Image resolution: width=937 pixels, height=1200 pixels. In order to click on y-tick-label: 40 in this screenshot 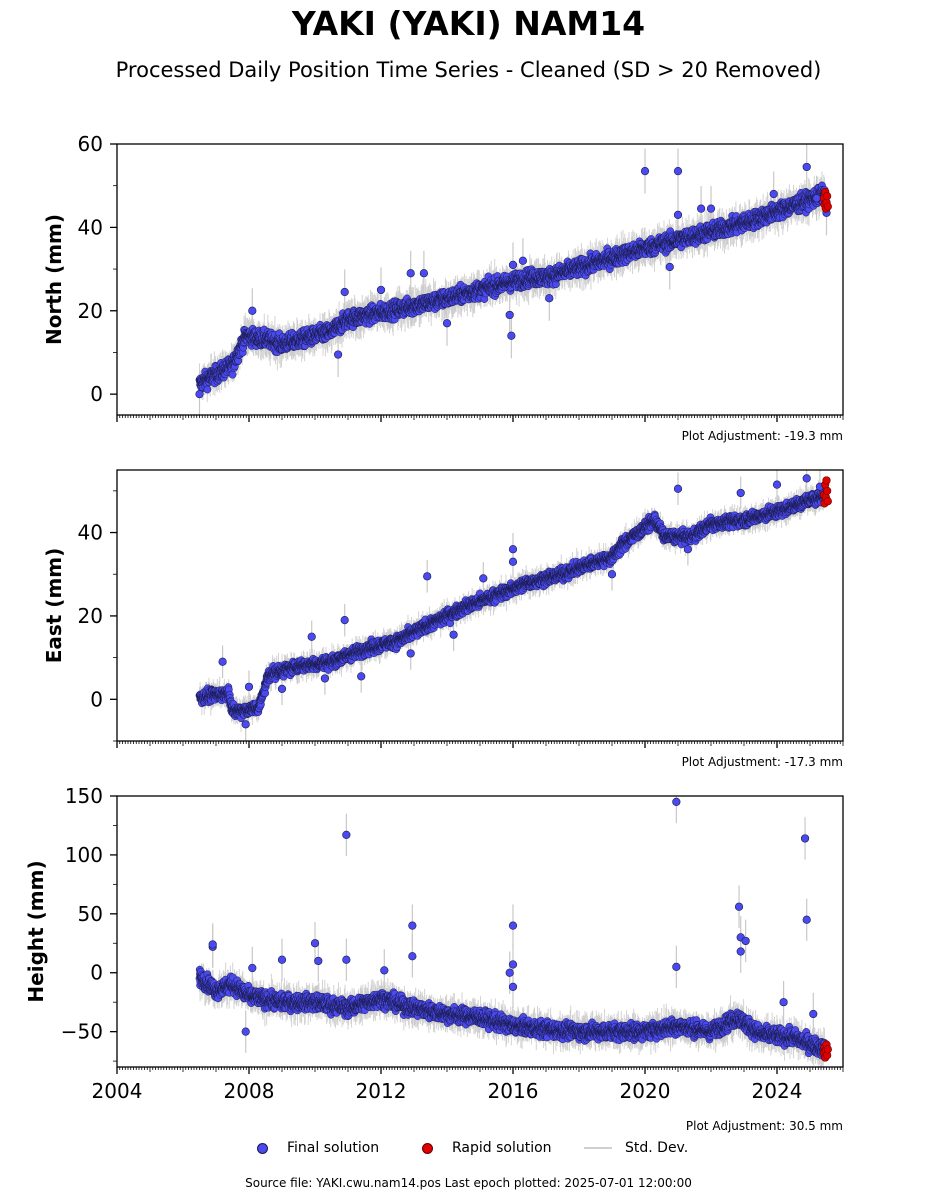, I will do `click(90, 227)`.